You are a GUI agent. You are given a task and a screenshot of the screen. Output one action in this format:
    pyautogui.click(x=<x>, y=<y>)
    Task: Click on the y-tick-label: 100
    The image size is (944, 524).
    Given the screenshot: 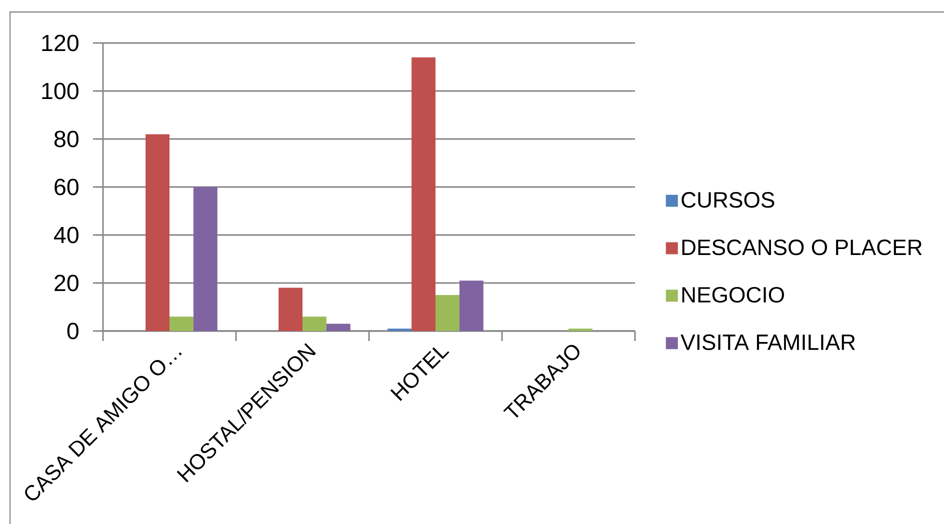 What is the action you would take?
    pyautogui.click(x=60, y=91)
    